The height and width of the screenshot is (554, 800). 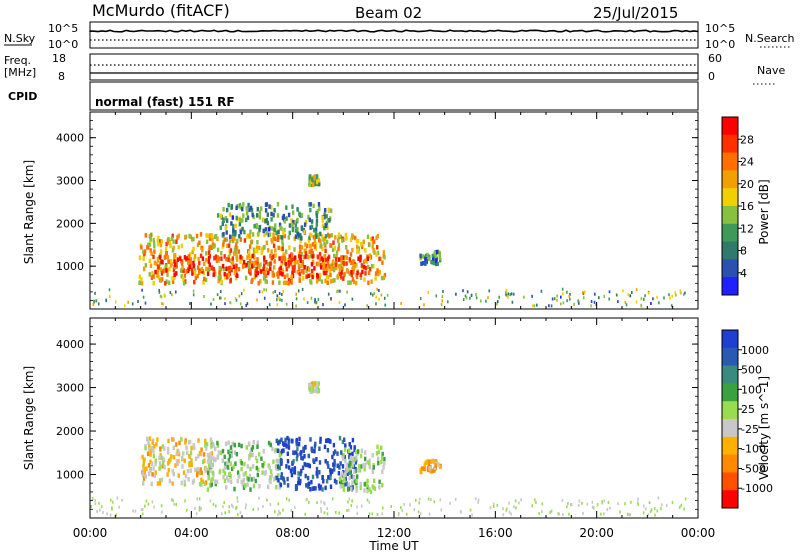 I want to click on cpid-label: CPID, so click(x=22, y=96).